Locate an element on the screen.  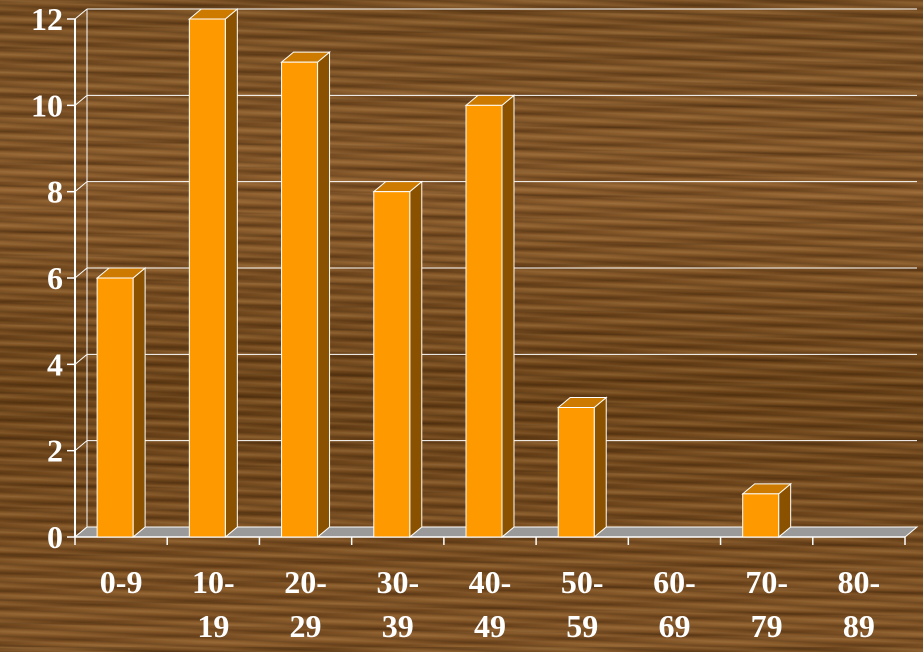
x-tick-label: 50- is located at coordinates (582, 582).